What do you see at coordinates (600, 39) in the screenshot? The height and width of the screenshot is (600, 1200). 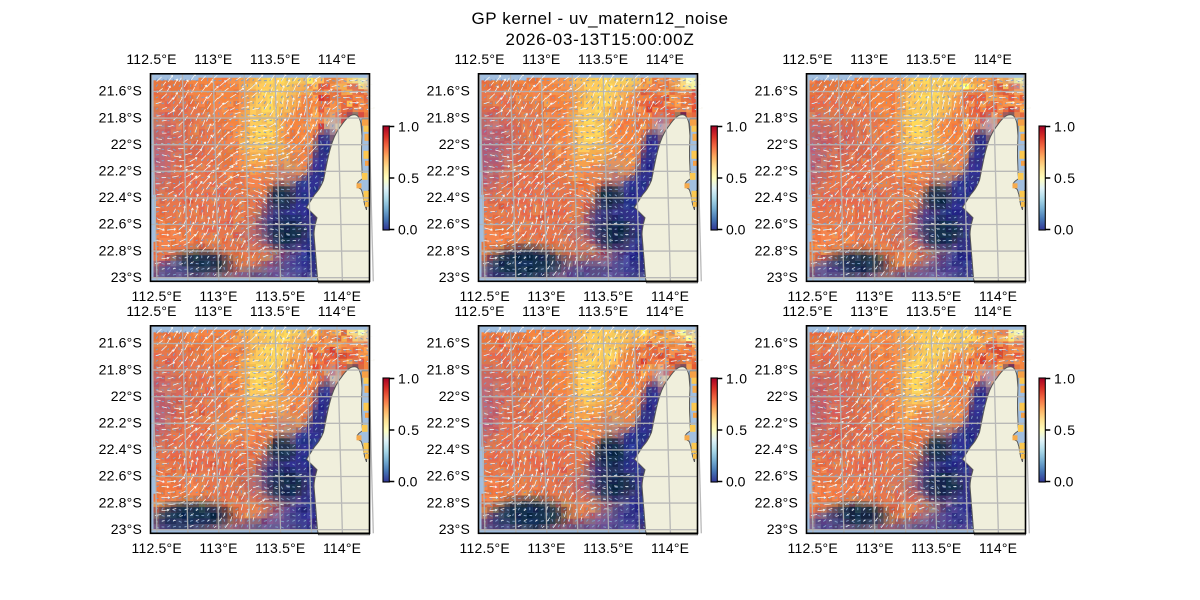 I see `svg-text: 2026-03-13T15:00:00Z` at bounding box center [600, 39].